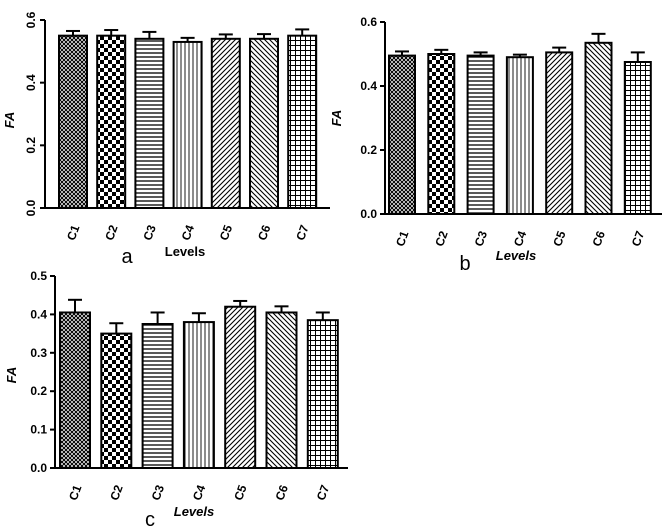 The image size is (667, 530). Describe the element at coordinates (464, 264) in the screenshot. I see `panel-letter: b` at that location.